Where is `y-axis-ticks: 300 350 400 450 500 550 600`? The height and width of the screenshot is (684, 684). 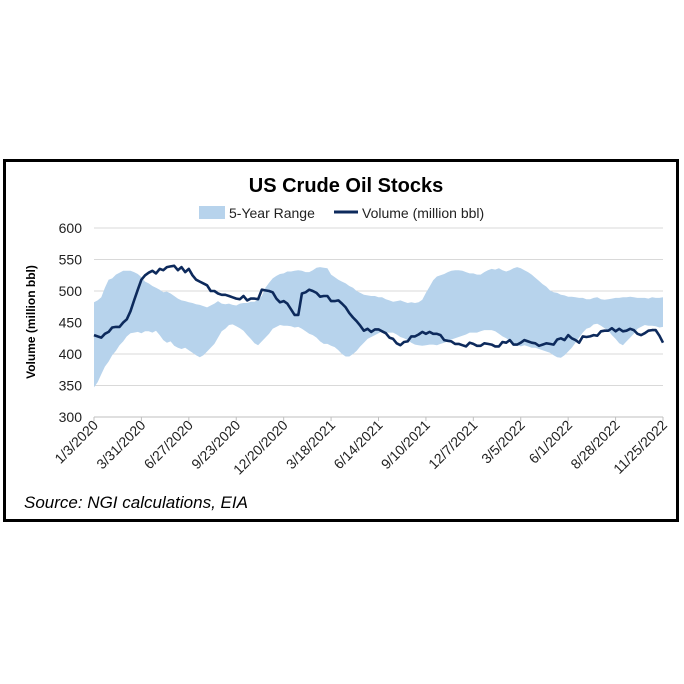
y-axis-ticks: 300 350 400 450 500 550 600 is located at coordinates (71, 322).